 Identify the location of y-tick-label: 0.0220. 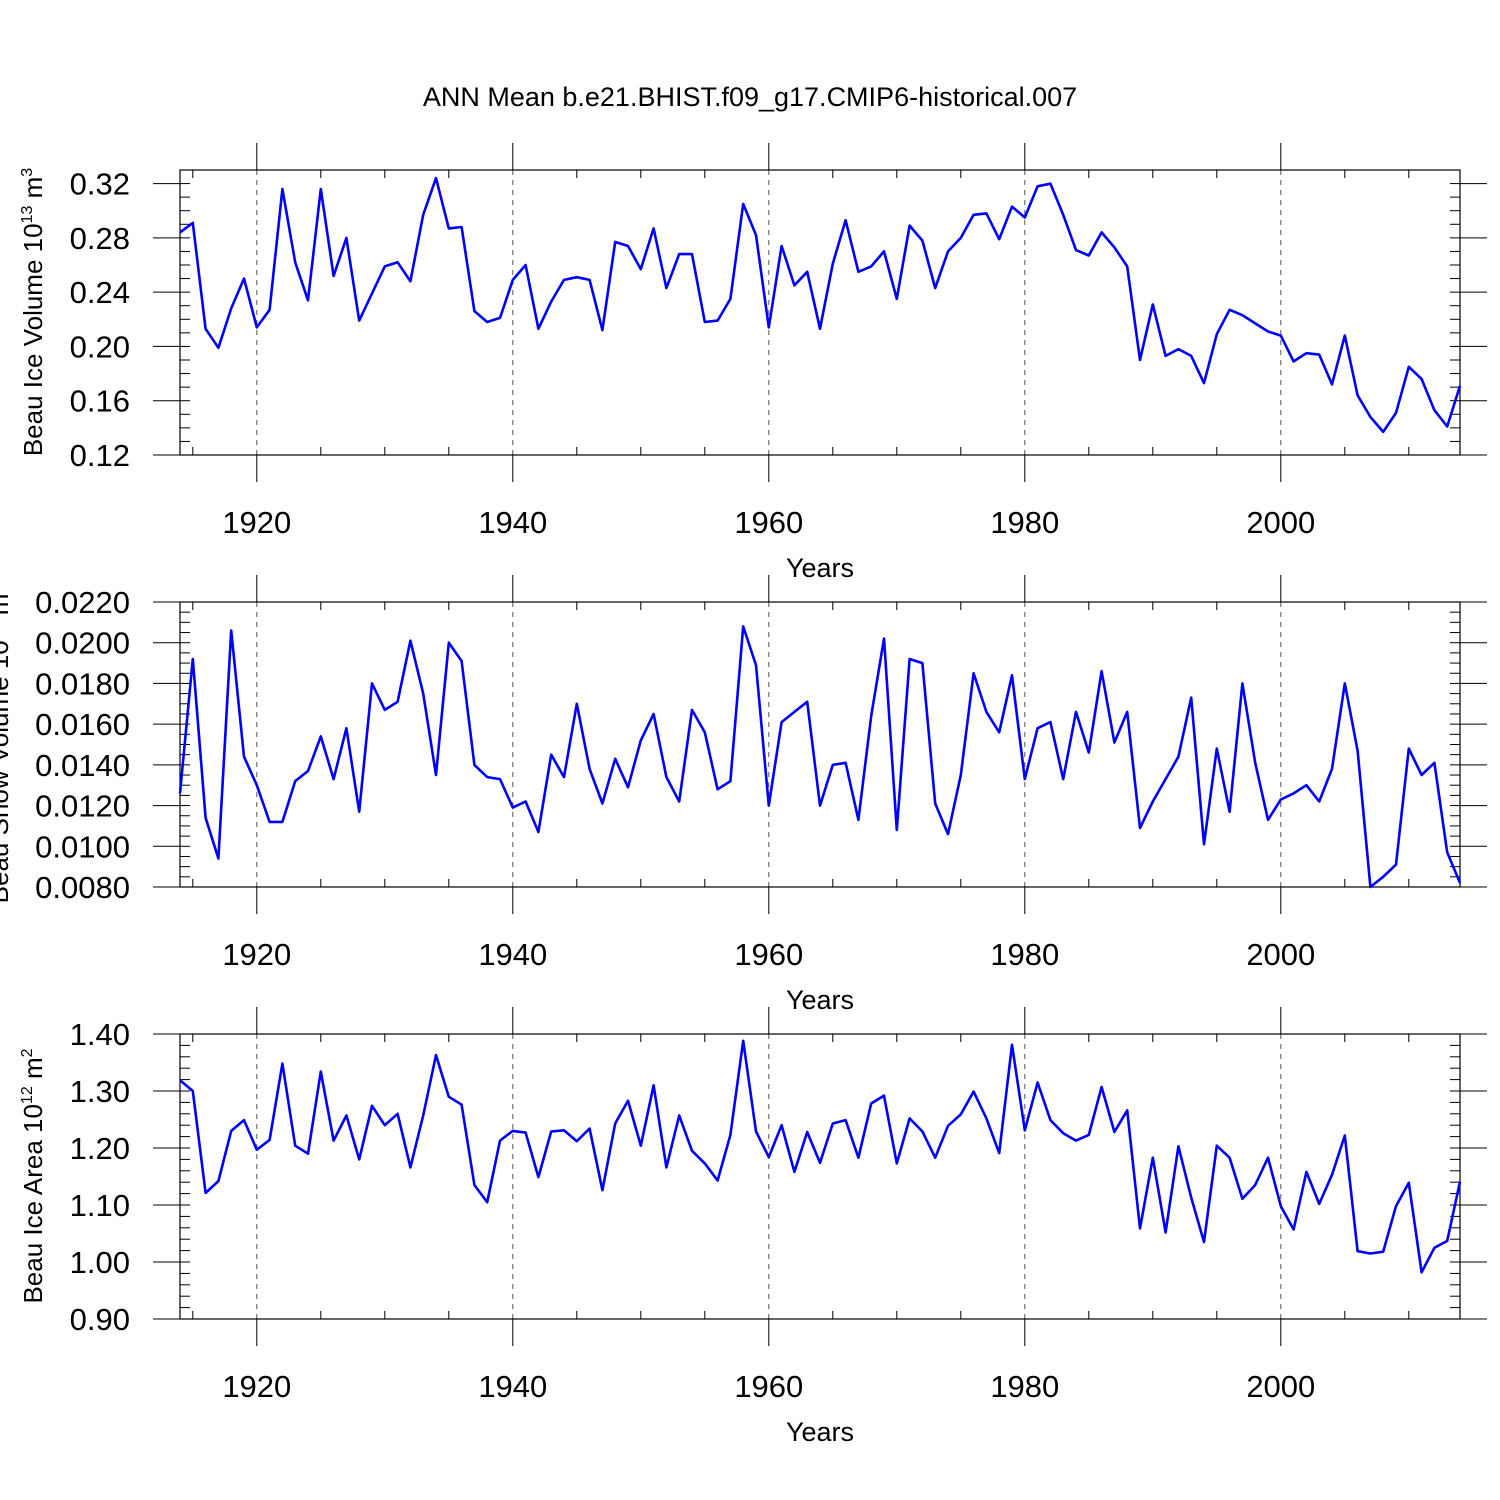
(82, 602).